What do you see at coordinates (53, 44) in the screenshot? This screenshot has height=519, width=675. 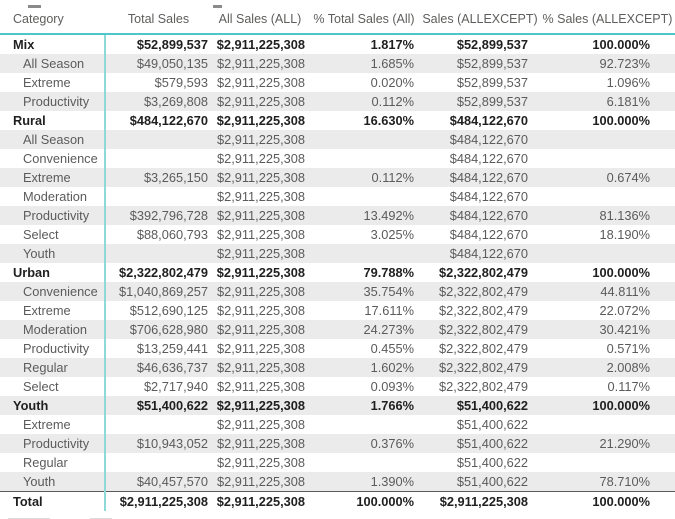 I see `cell-category: Mix` at bounding box center [53, 44].